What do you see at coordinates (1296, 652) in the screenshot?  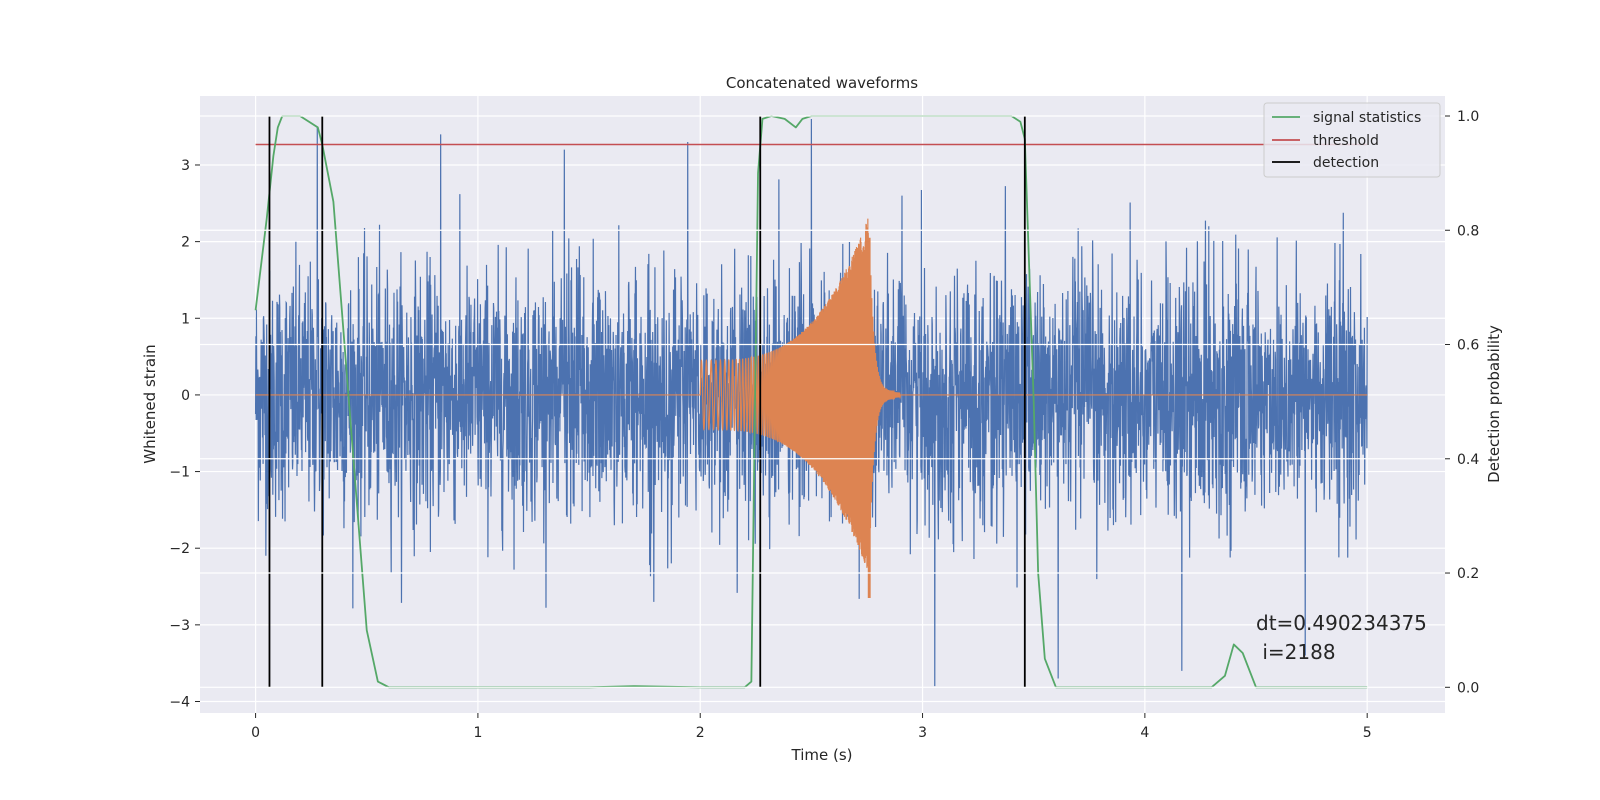 I see `annotation-i: i=2188` at bounding box center [1296, 652].